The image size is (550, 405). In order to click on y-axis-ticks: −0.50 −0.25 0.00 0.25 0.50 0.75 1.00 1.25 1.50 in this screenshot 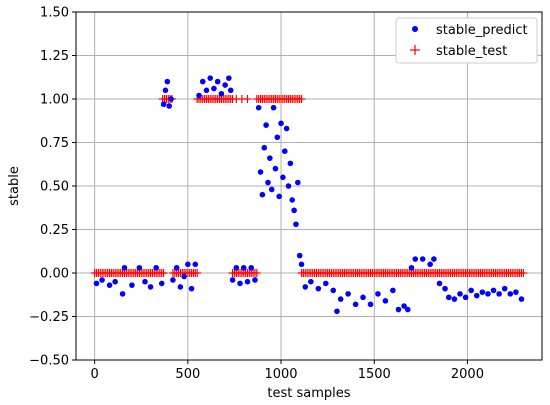, I will do `click(52, 187)`.